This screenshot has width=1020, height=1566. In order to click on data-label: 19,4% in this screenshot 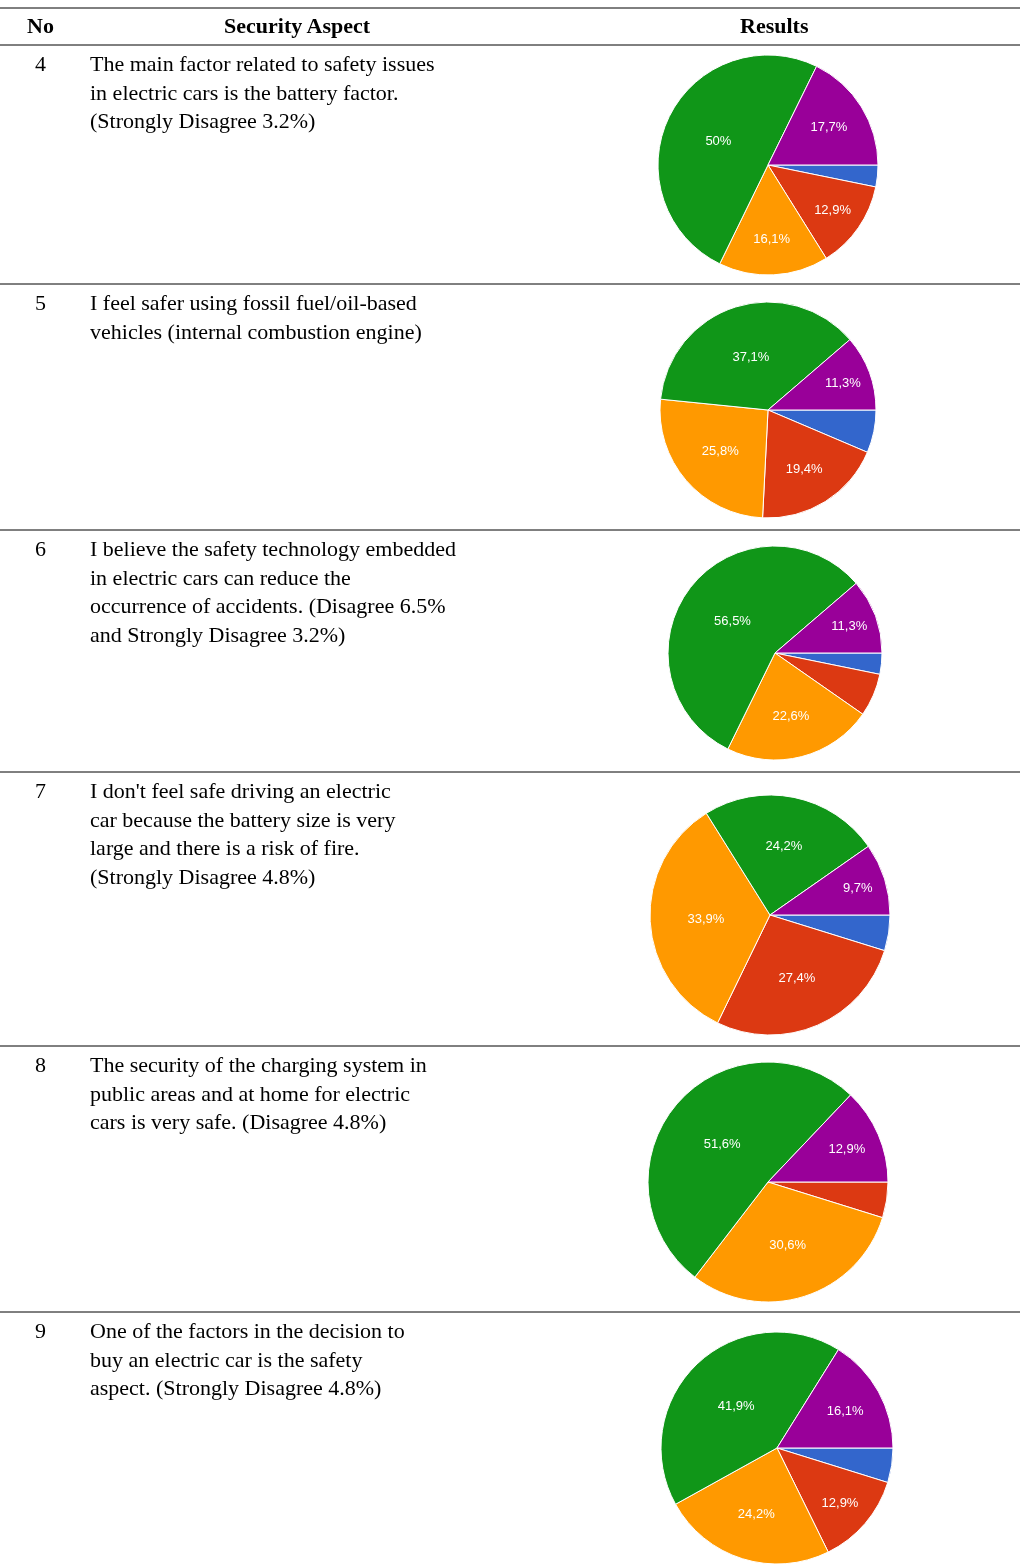, I will do `click(804, 468)`.